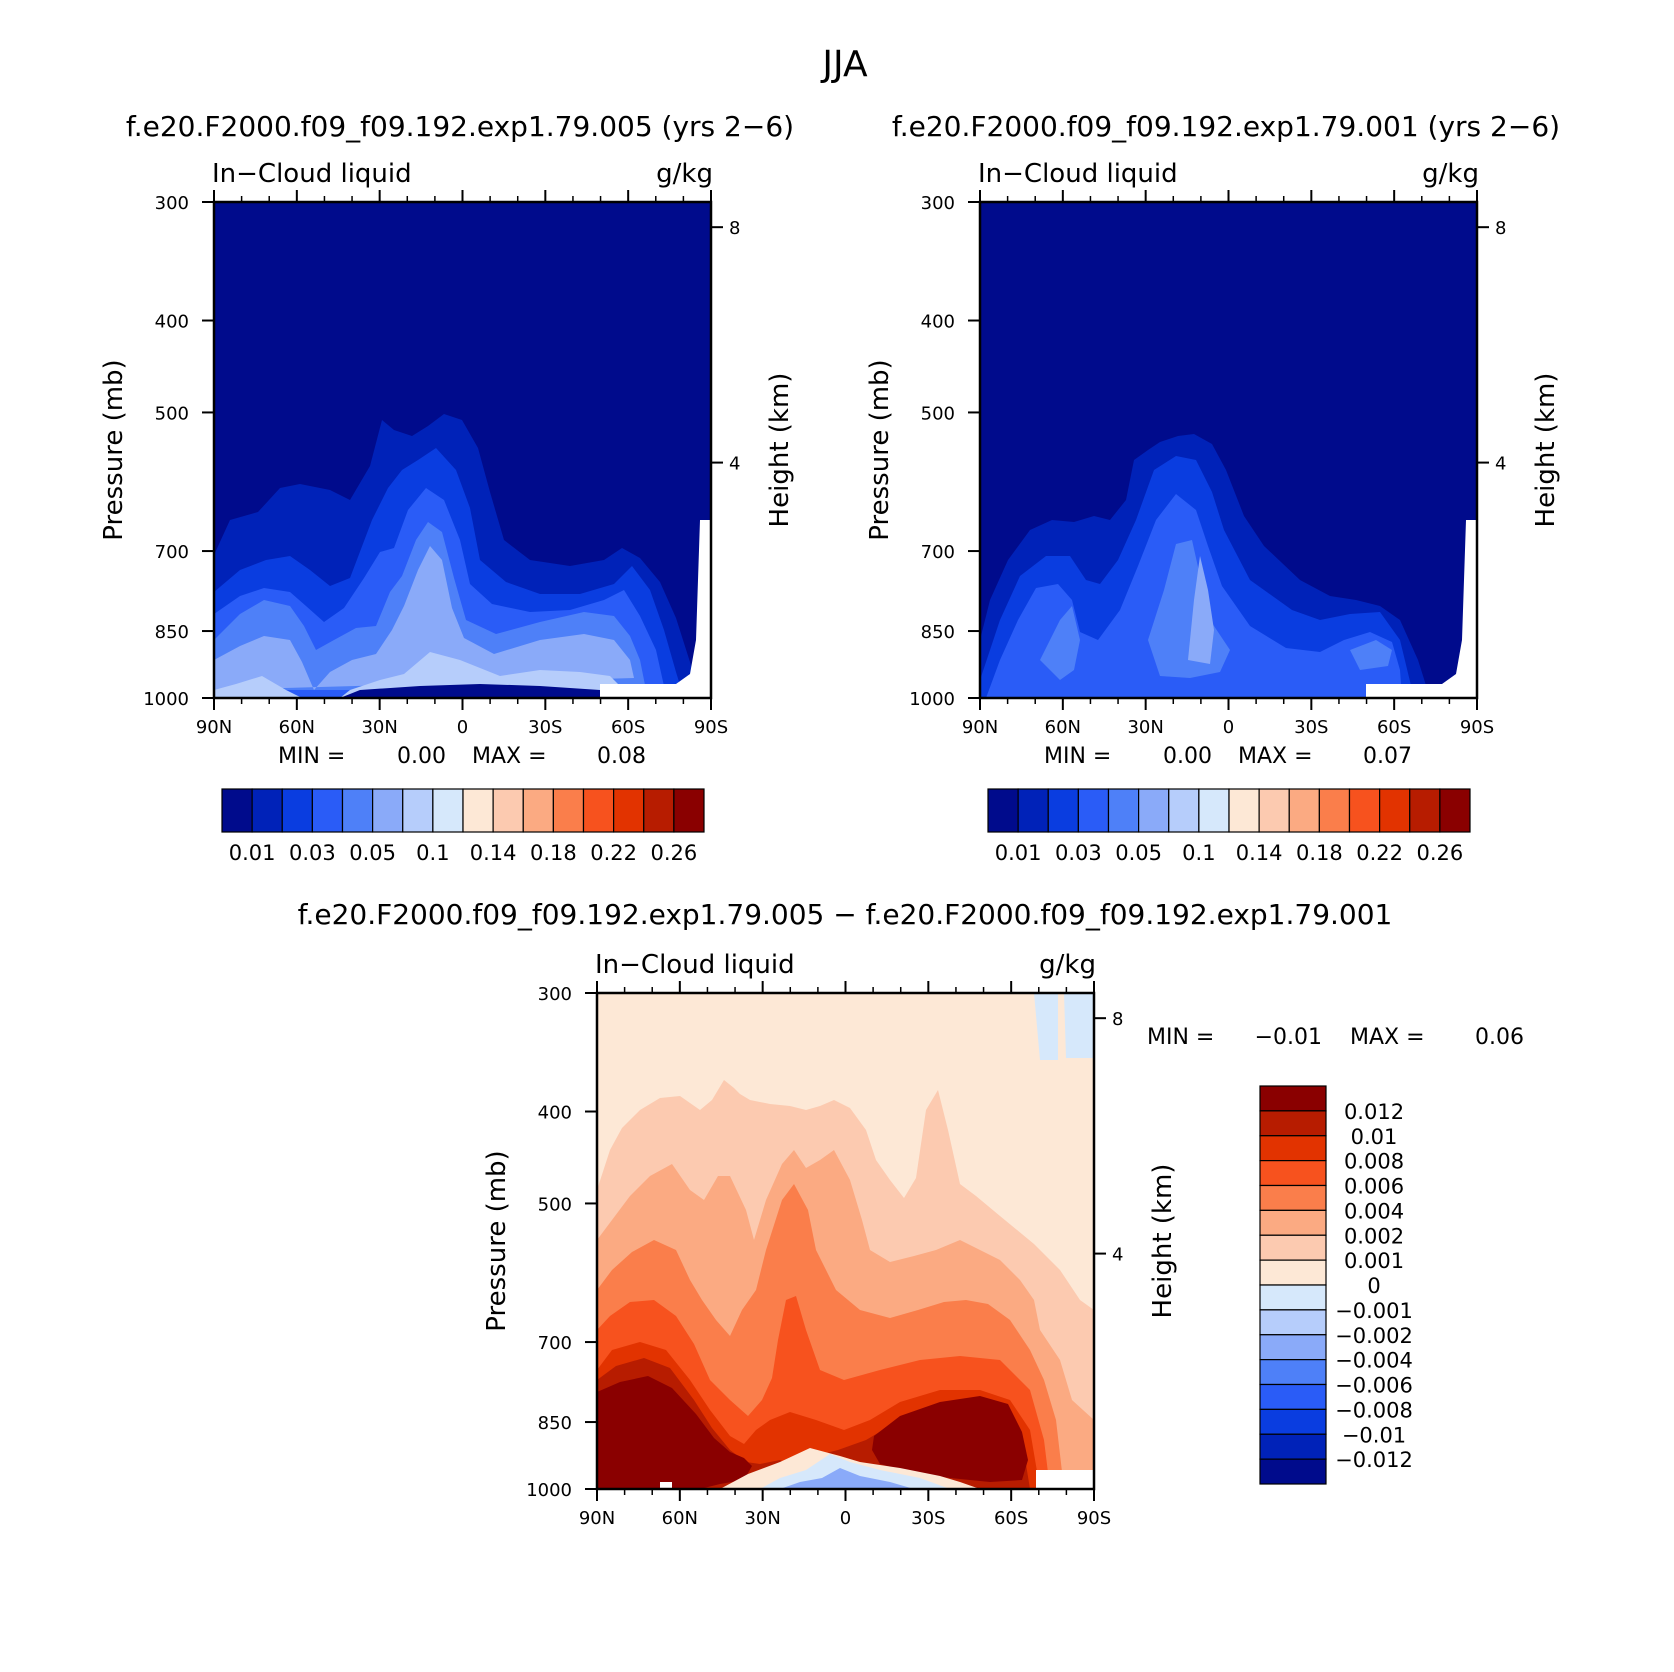 This screenshot has width=1674, height=1672. I want to click on panel-right-y2label: Height (km), so click(1546, 450).